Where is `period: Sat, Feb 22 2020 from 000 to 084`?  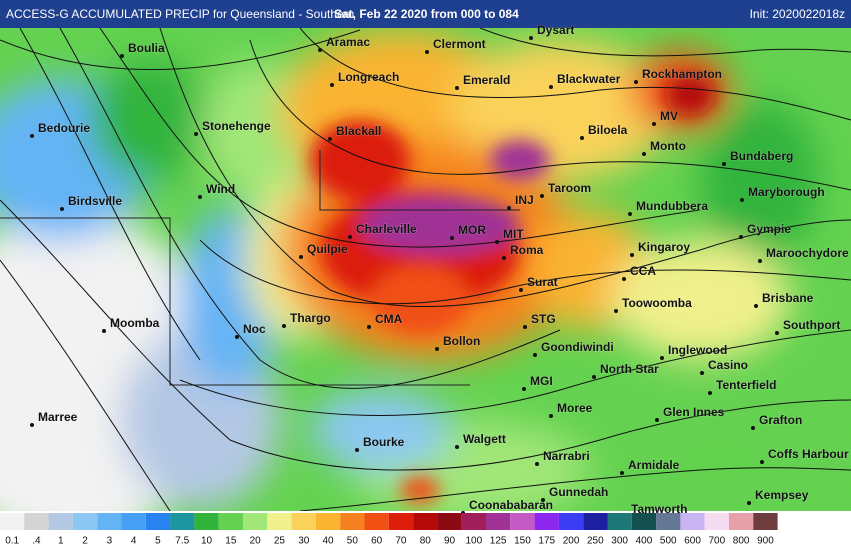 period: Sat, Feb 22 2020 from 000 to 084 is located at coordinates (426, 14).